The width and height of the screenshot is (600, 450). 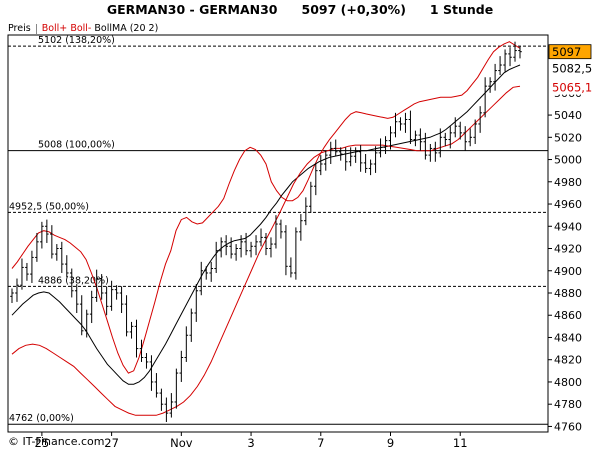 I want to click on legend-boll-plus: Boll+, so click(x=54, y=28).